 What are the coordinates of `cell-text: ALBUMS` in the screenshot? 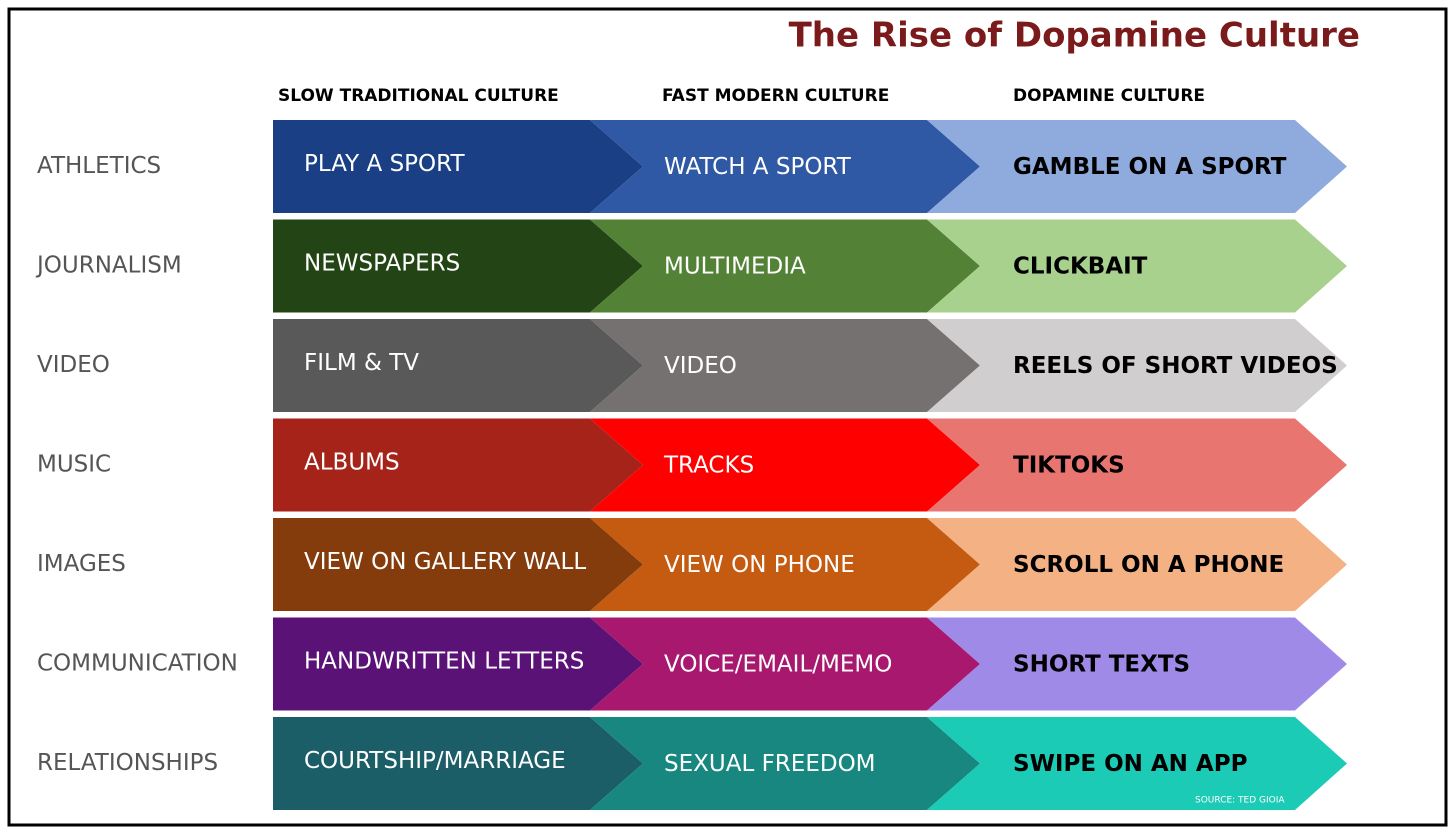 It's located at (352, 463).